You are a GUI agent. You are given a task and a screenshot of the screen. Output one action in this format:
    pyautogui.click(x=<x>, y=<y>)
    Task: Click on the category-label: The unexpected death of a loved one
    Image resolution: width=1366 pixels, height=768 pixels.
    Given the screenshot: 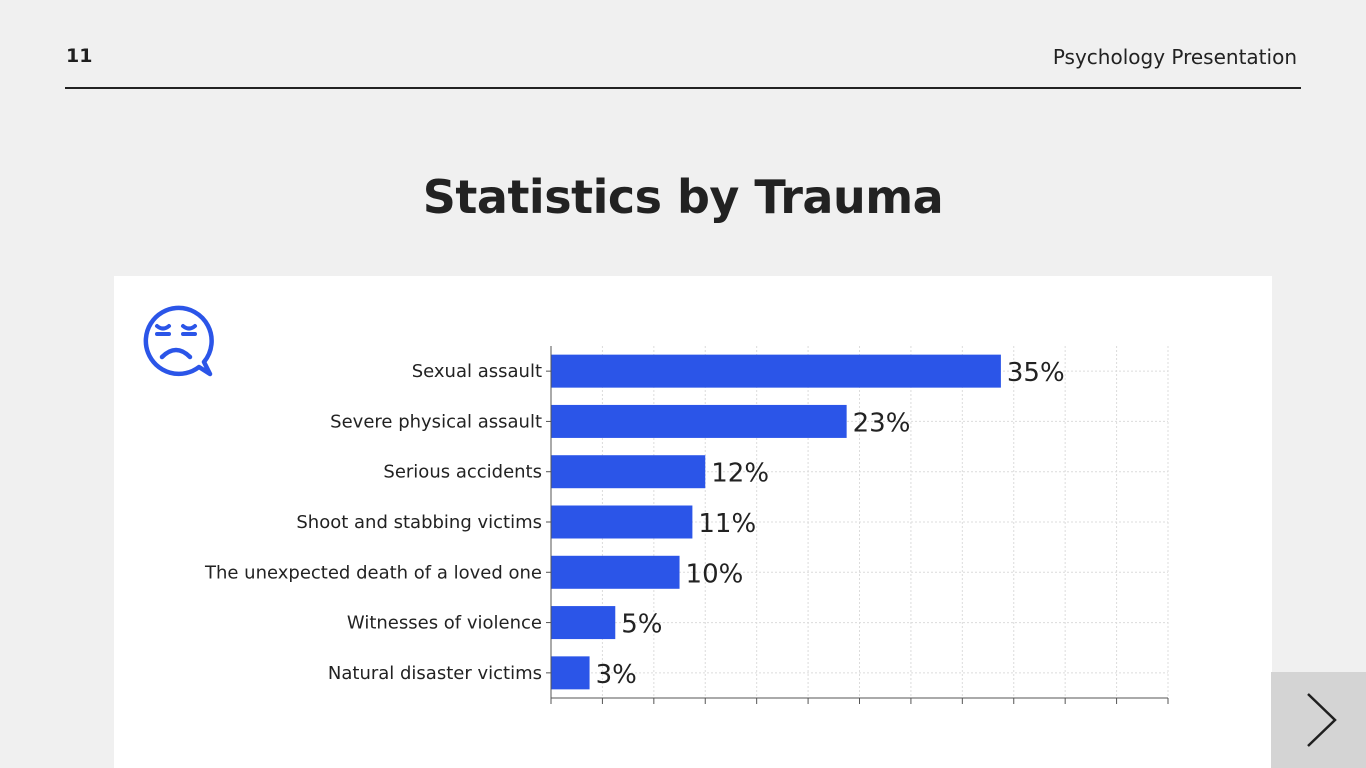 What is the action you would take?
    pyautogui.click(x=373, y=572)
    